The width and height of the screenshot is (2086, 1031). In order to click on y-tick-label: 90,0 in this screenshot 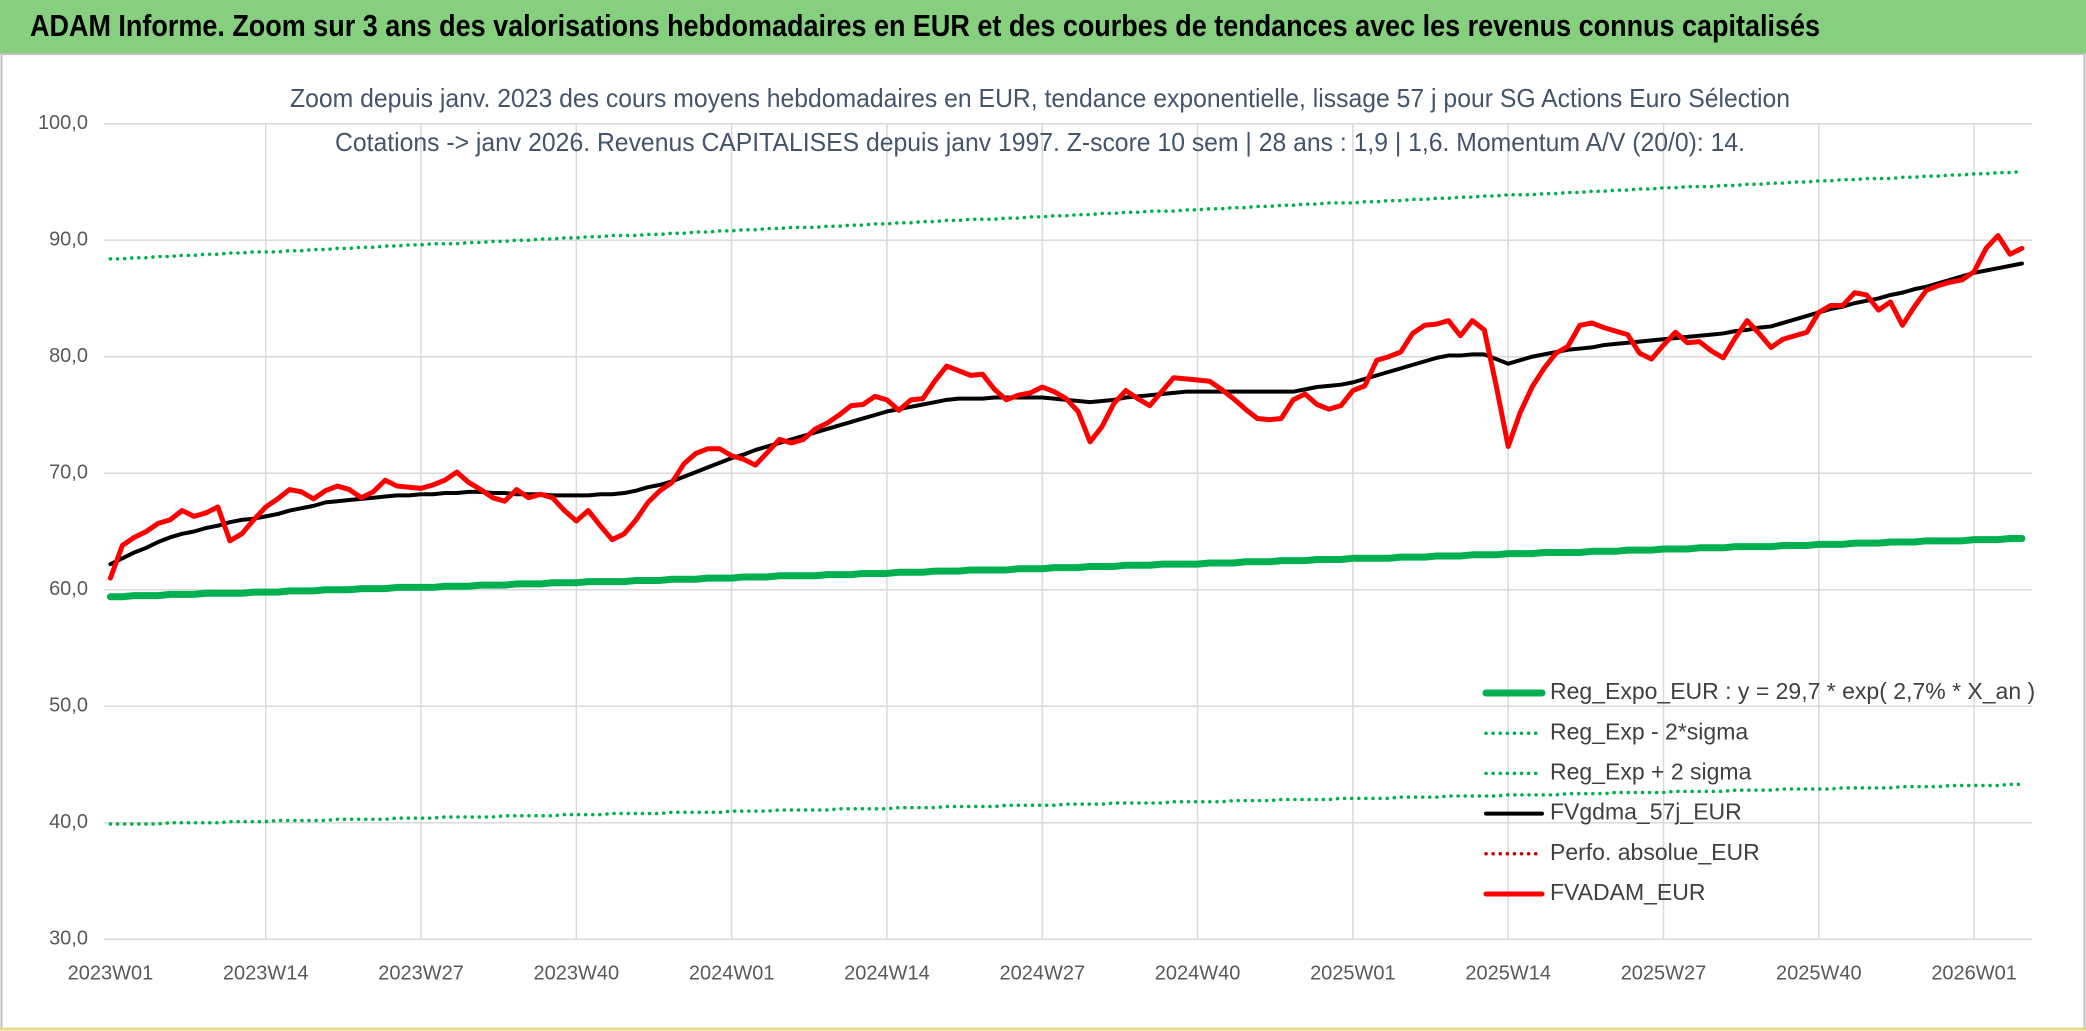, I will do `click(68, 239)`.